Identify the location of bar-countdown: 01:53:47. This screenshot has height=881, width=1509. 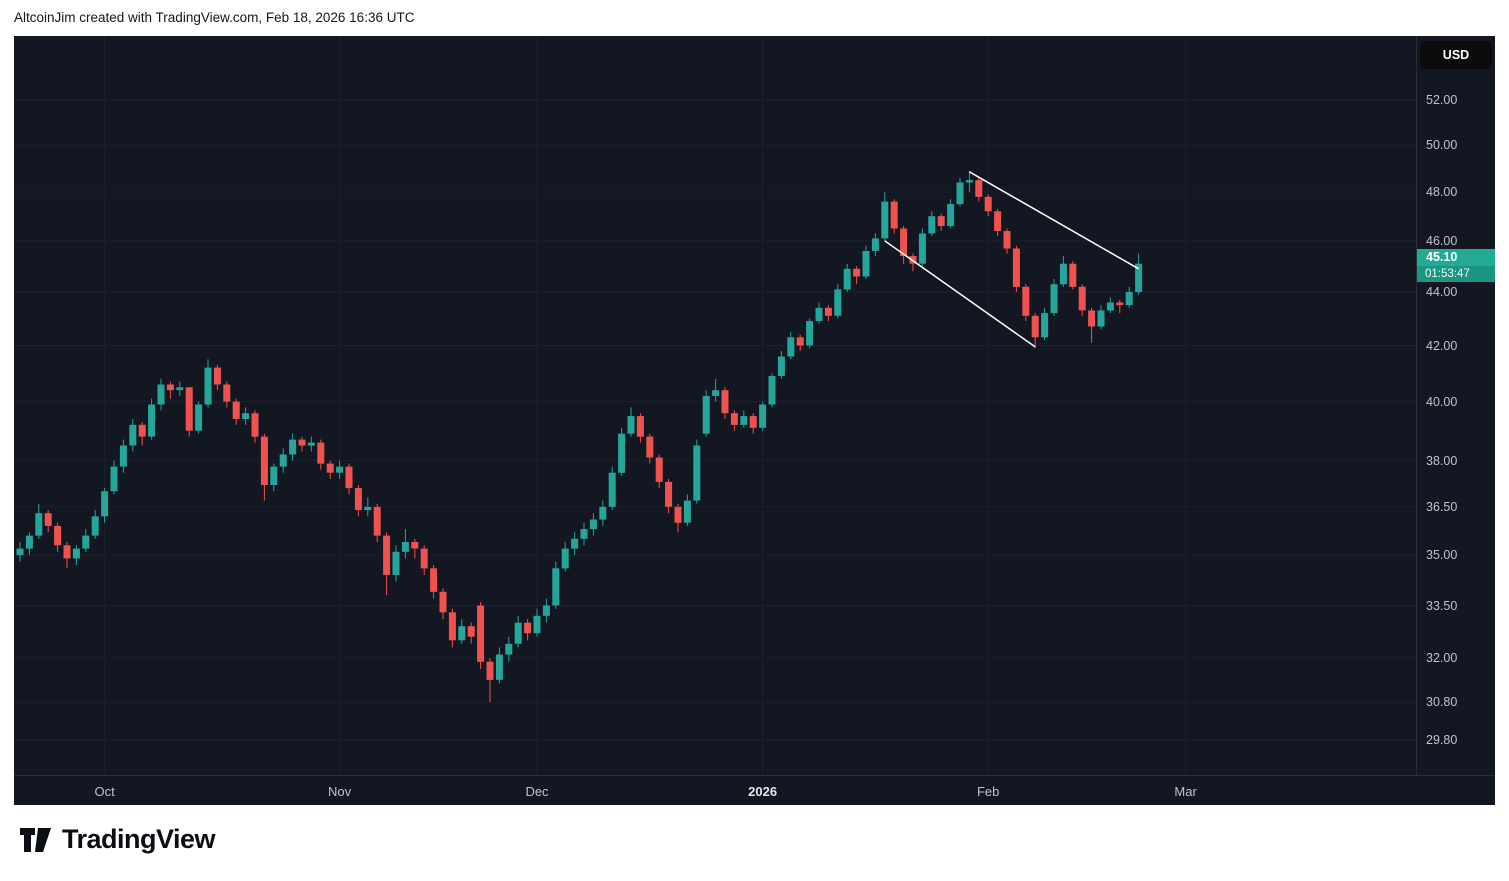
(1456, 273).